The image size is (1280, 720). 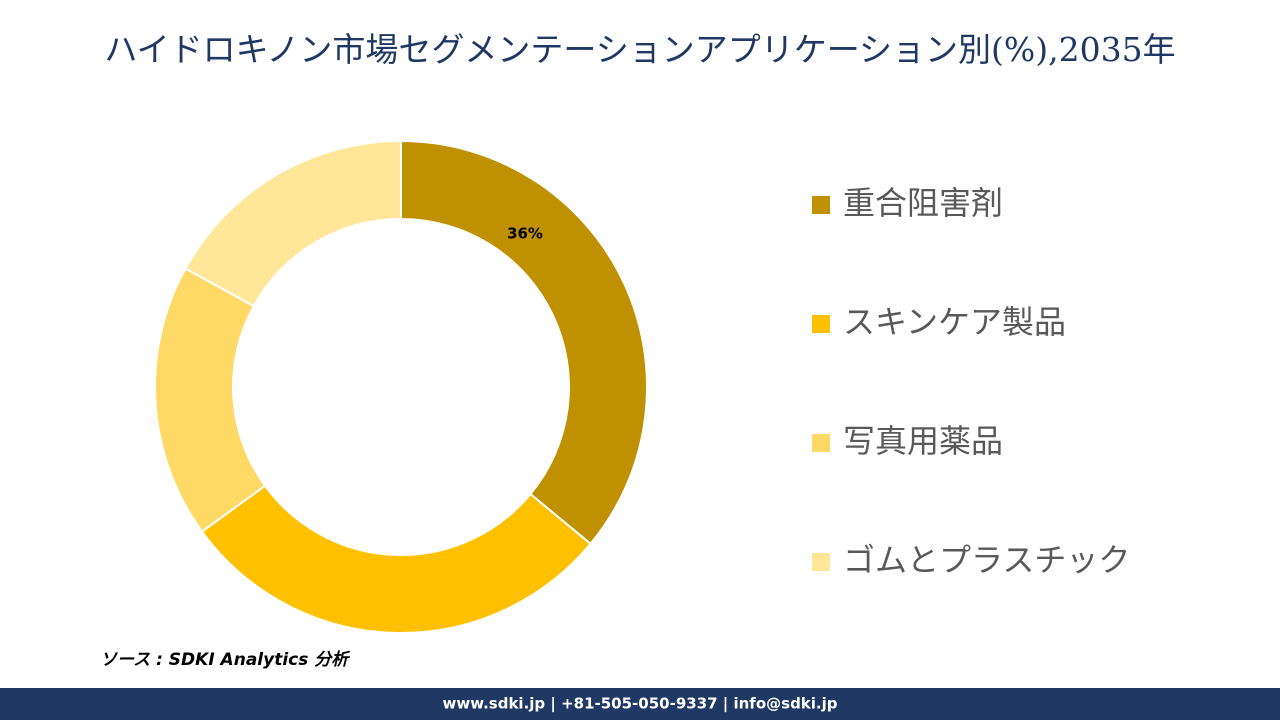 I want to click on data-label: 36%, so click(x=525, y=233).